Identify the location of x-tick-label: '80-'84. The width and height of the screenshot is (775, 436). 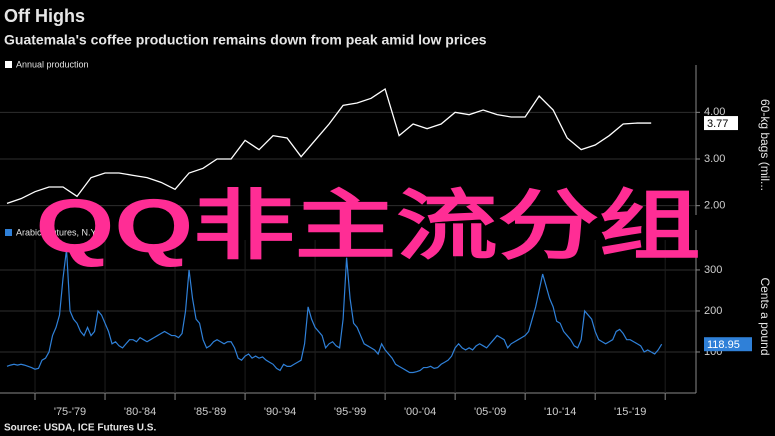
(140, 412).